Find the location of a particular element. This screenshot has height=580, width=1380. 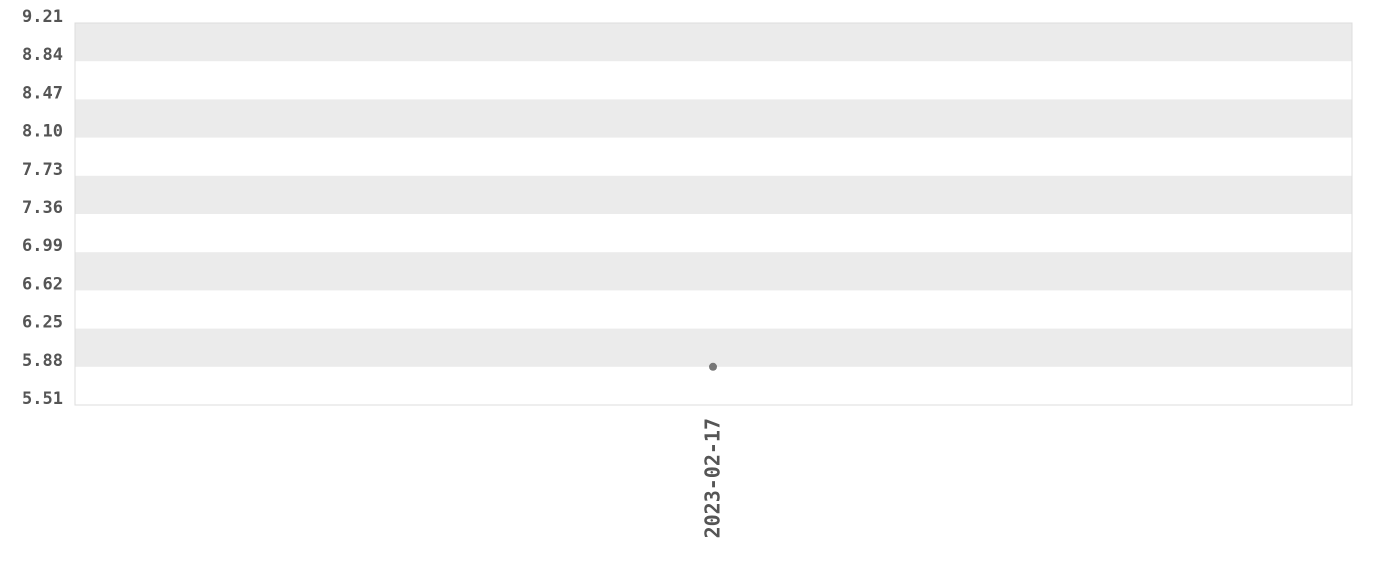

y-tick-label: 5.51 is located at coordinates (42, 399).